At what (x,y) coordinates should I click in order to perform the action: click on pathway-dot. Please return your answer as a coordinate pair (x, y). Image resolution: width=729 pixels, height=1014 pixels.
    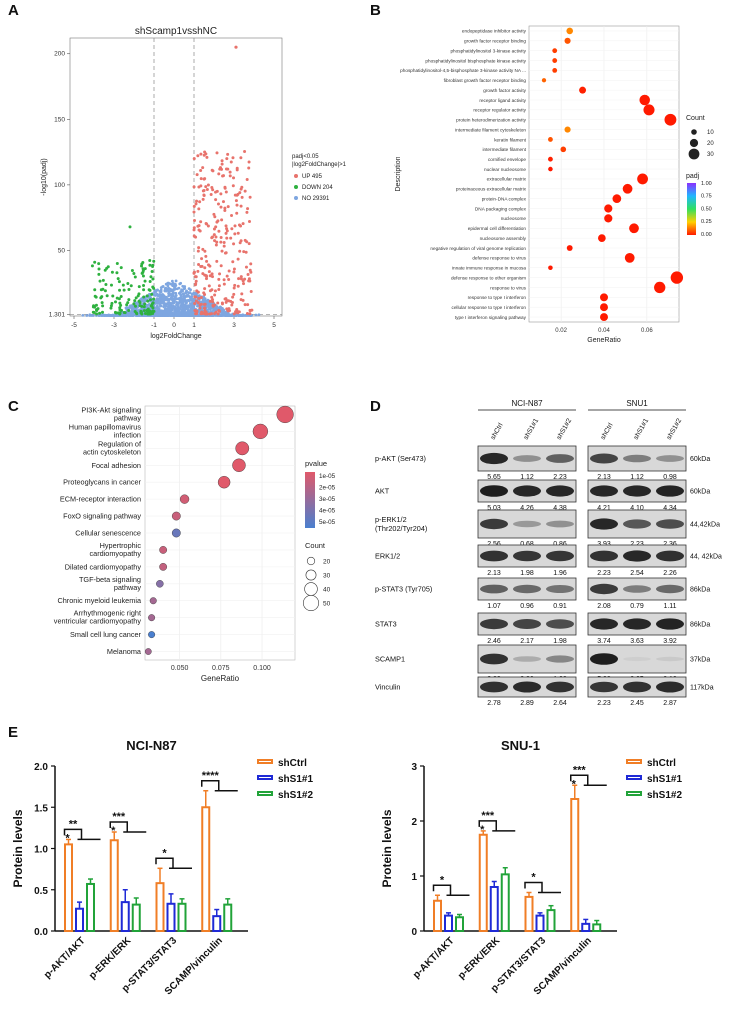
    Looking at the image, I should click on (152, 635).